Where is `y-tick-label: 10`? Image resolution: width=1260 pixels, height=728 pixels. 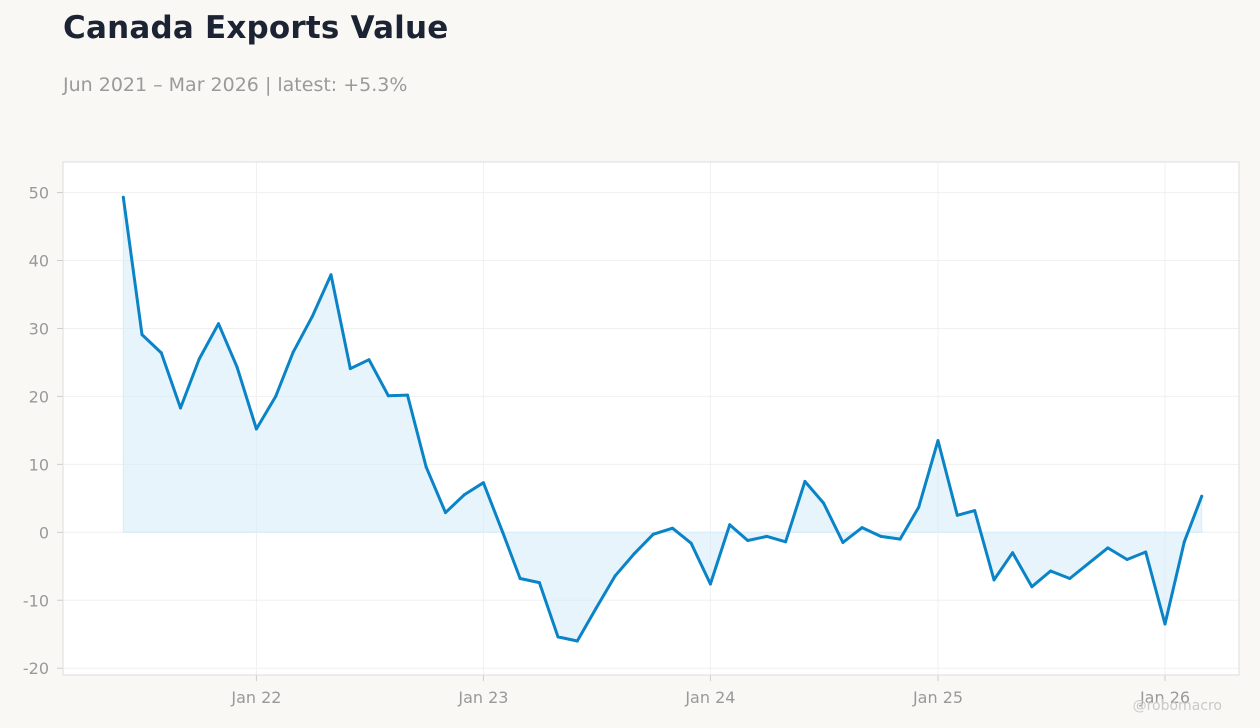
y-tick-label: 10 is located at coordinates (39, 464).